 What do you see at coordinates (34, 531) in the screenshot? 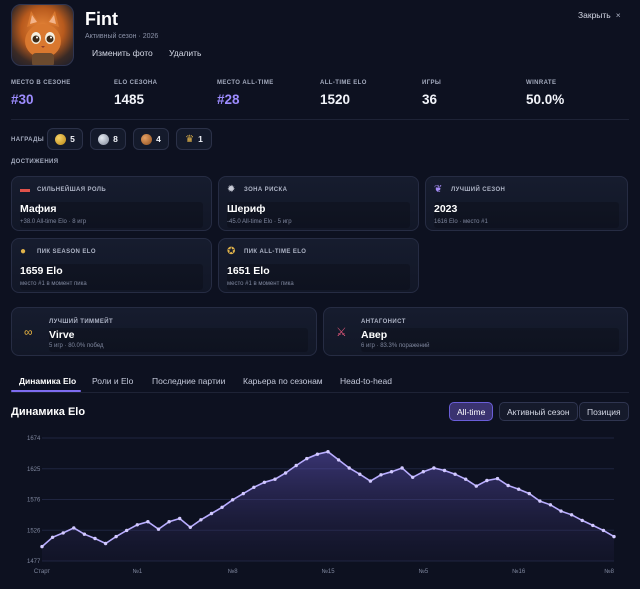
I see `y-tick-label: 1526` at bounding box center [34, 531].